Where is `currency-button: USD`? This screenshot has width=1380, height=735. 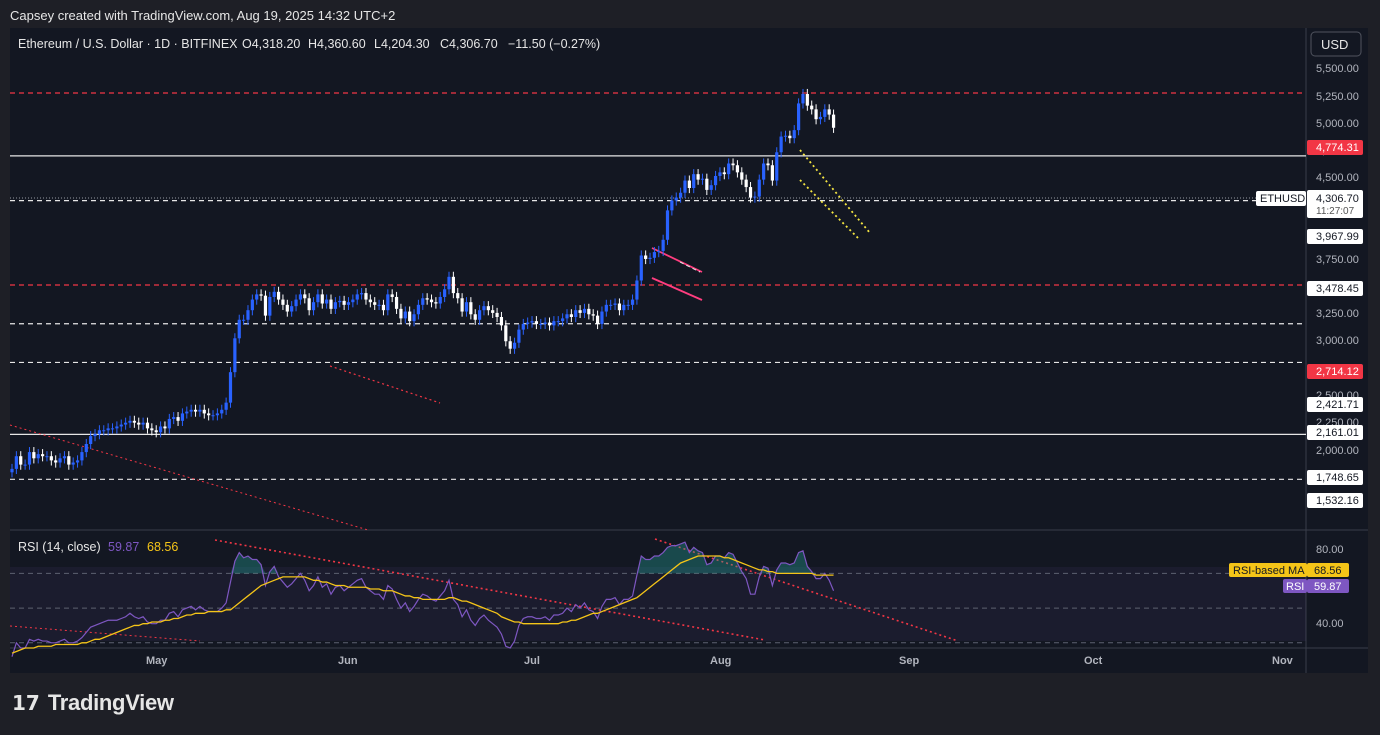
currency-button: USD is located at coordinates (1336, 44).